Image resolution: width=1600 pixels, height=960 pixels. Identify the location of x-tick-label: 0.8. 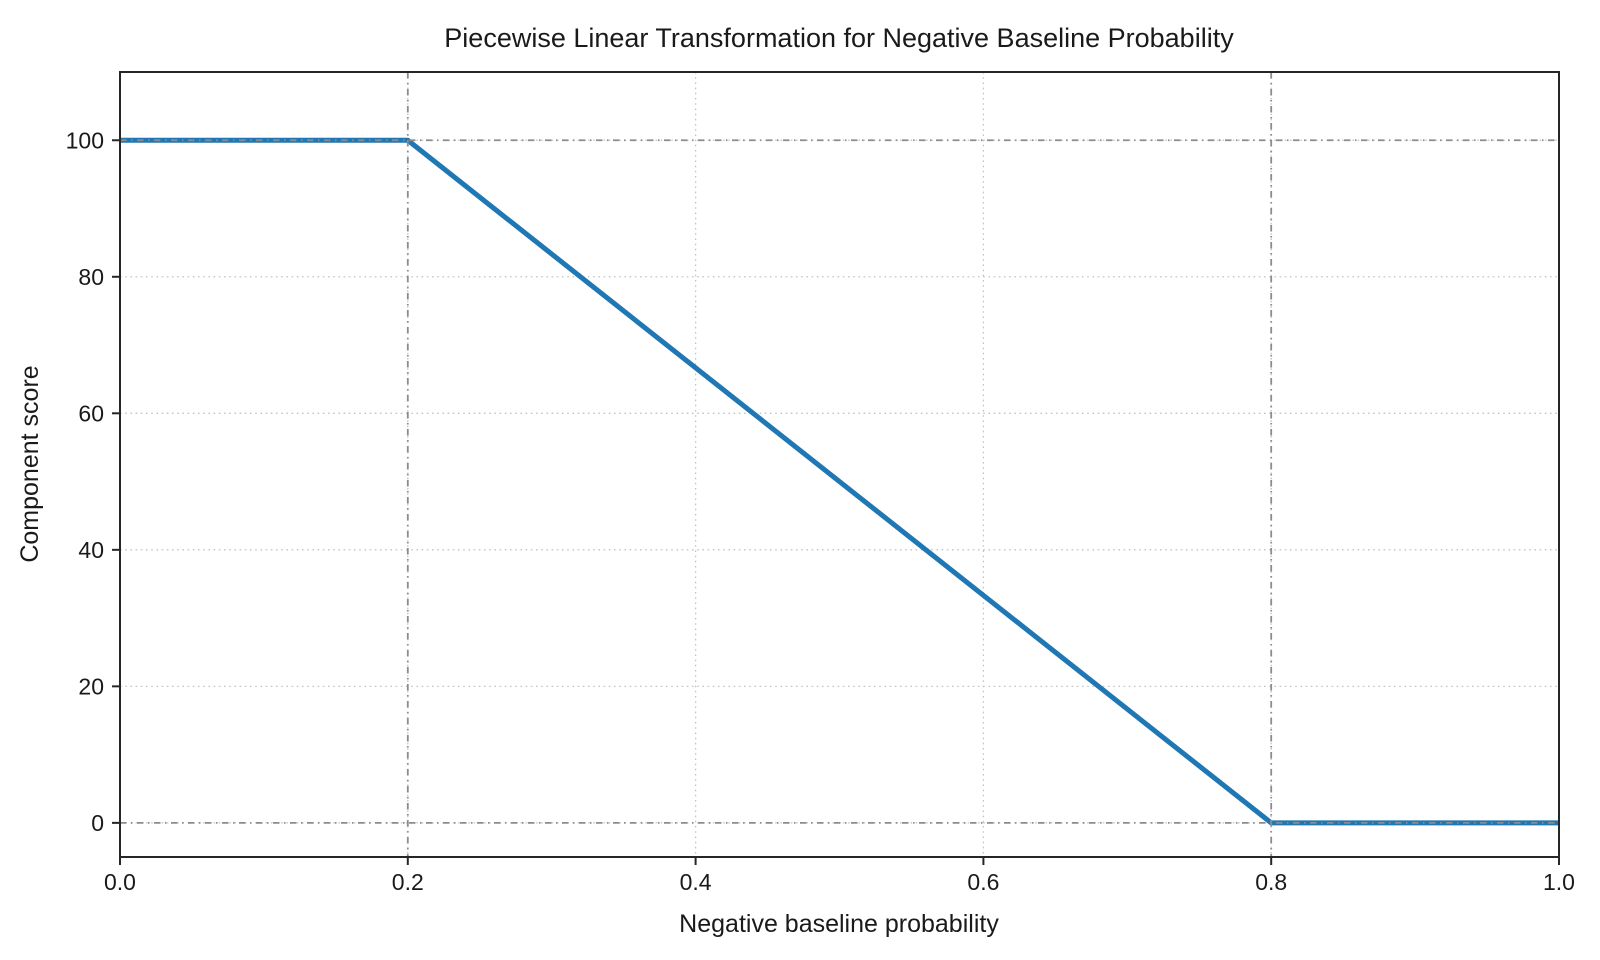
(1271, 882).